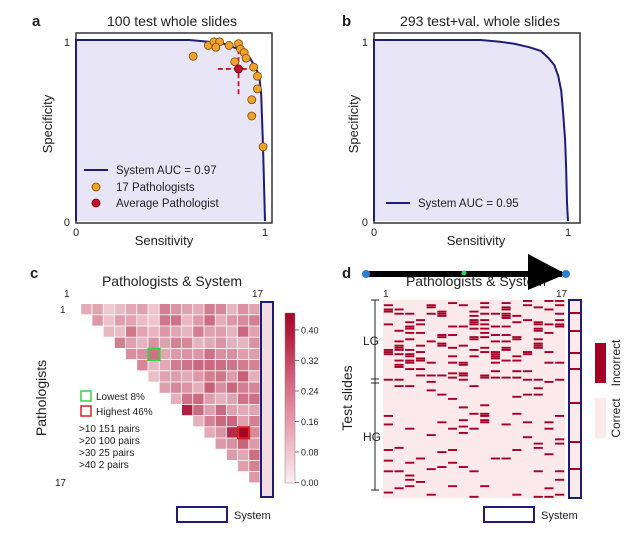  I want to click on legend-a-average-swatch, so click(96, 203).